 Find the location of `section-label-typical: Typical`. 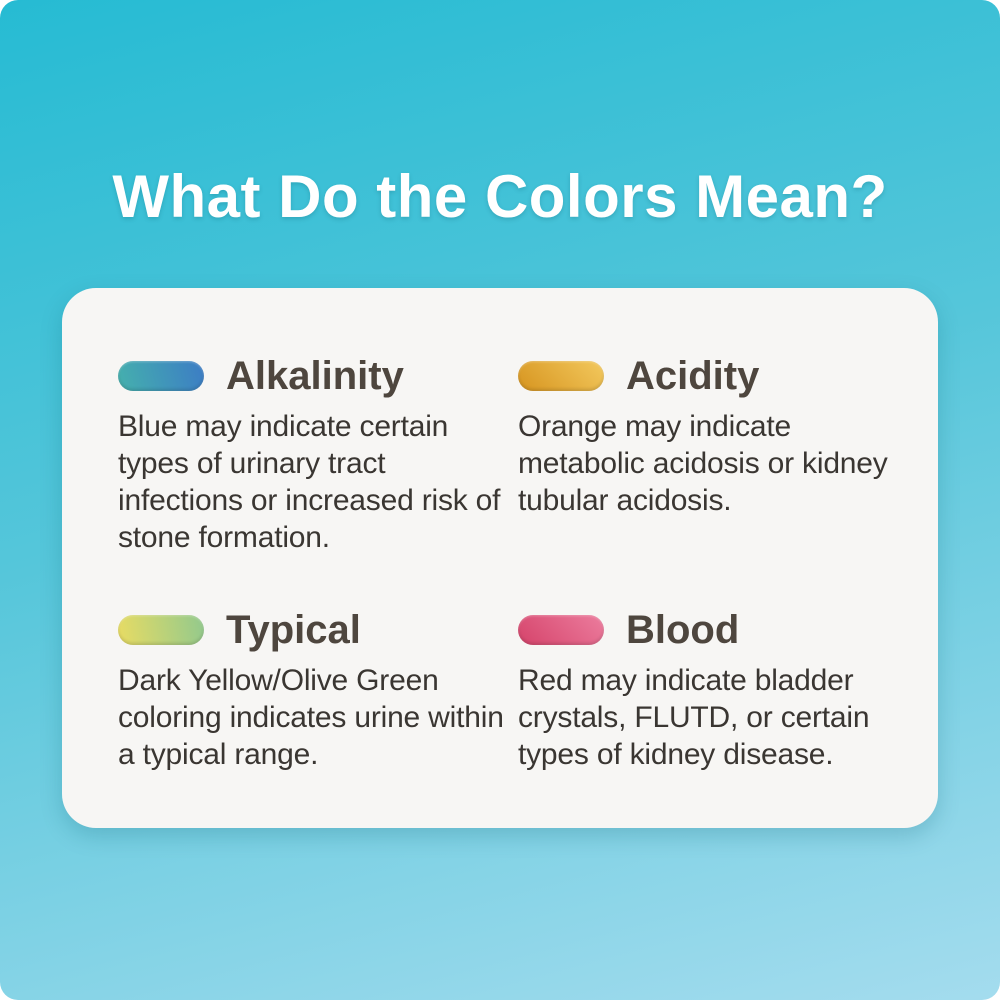

section-label-typical: Typical is located at coordinates (293, 630).